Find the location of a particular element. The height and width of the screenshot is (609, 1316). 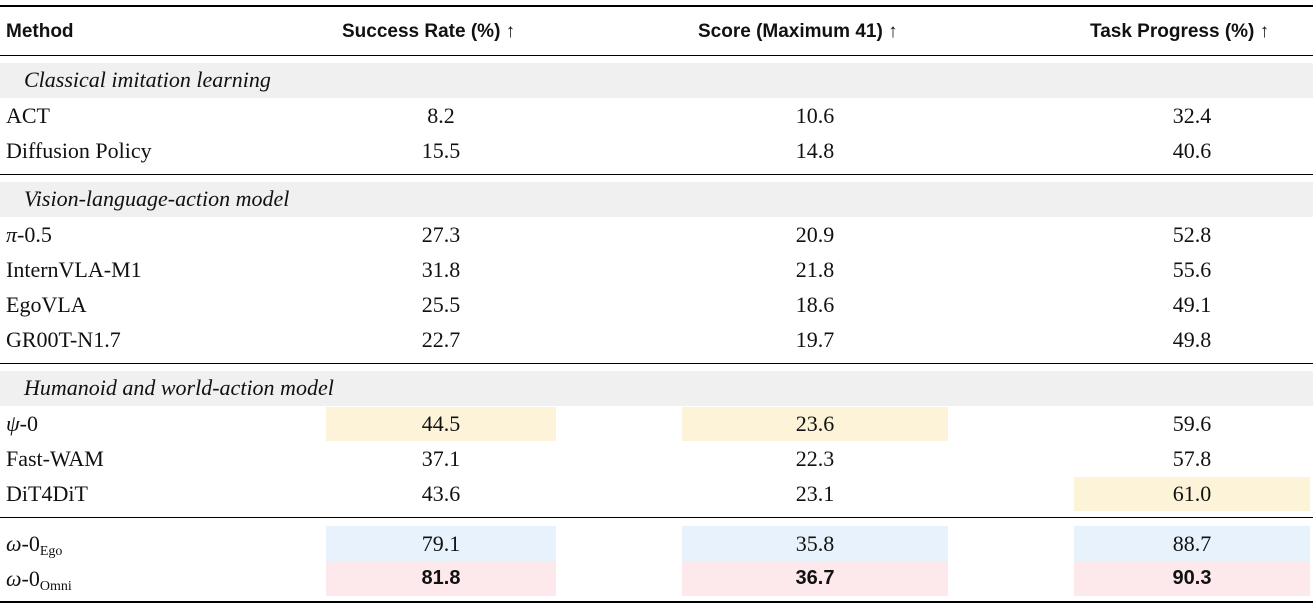

header-rule is located at coordinates (656, 55).